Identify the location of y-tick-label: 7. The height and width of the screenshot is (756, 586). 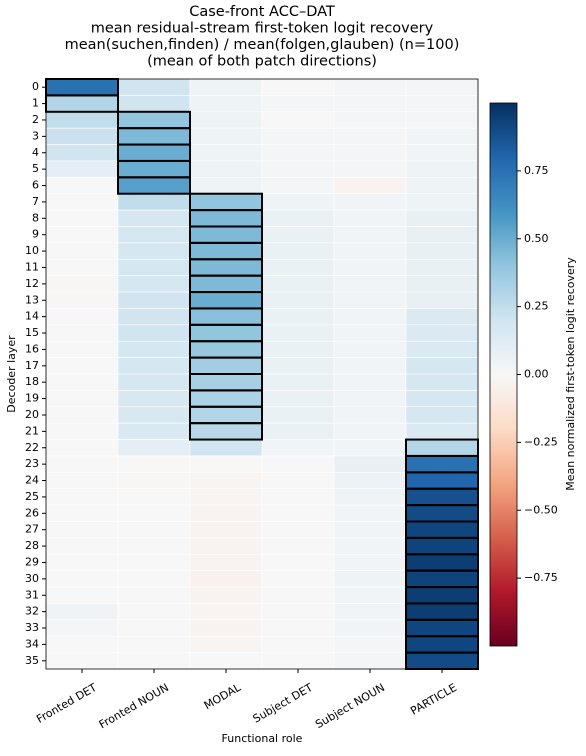
(35, 201).